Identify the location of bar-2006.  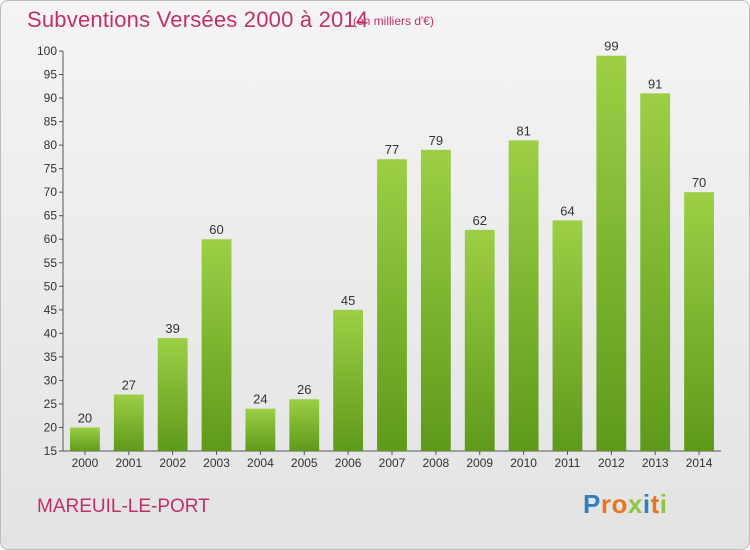
(348, 380).